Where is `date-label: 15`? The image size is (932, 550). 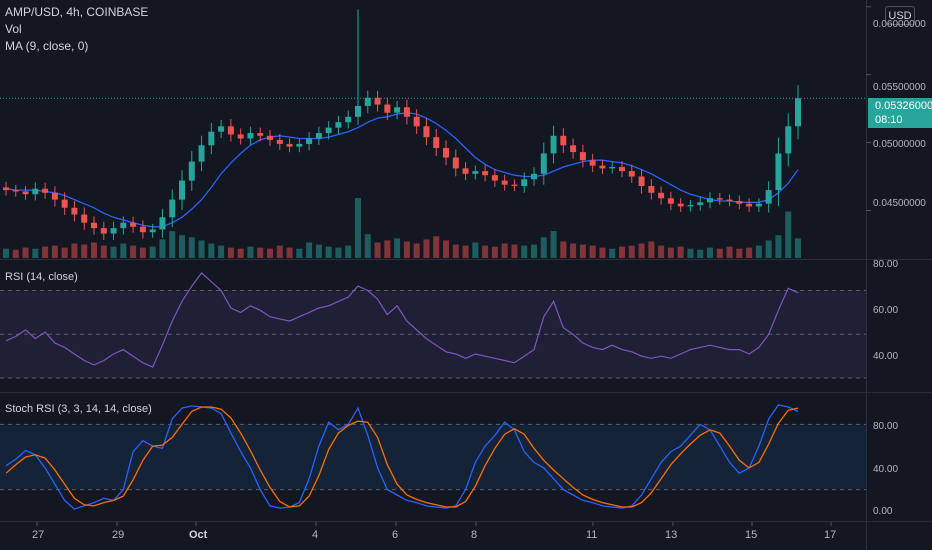 date-label: 15 is located at coordinates (751, 535).